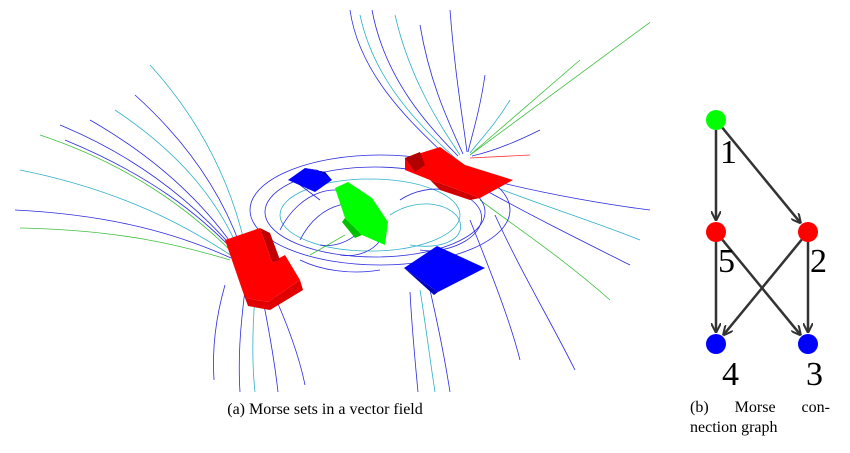 Image resolution: width=850 pixels, height=453 pixels. Describe the element at coordinates (726, 261) in the screenshot. I see `graph-node-label-5: 5` at that location.